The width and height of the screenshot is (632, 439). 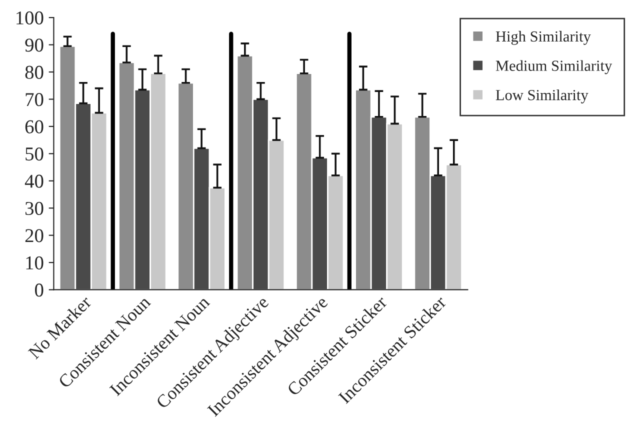 I want to click on y-tick-label: 80, so click(x=34, y=72).